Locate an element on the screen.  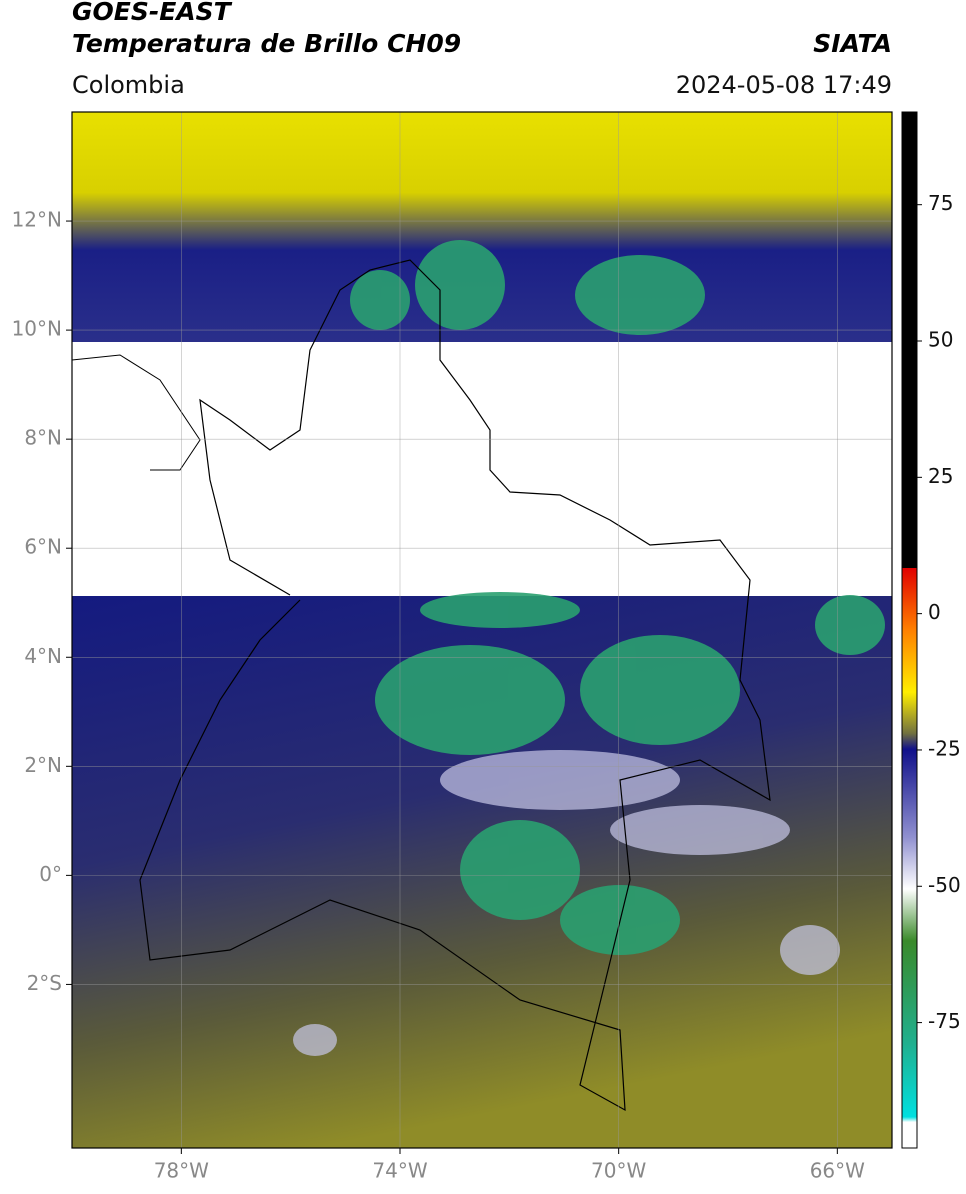
x-tick-label: 78°W is located at coordinates (181, 1171).